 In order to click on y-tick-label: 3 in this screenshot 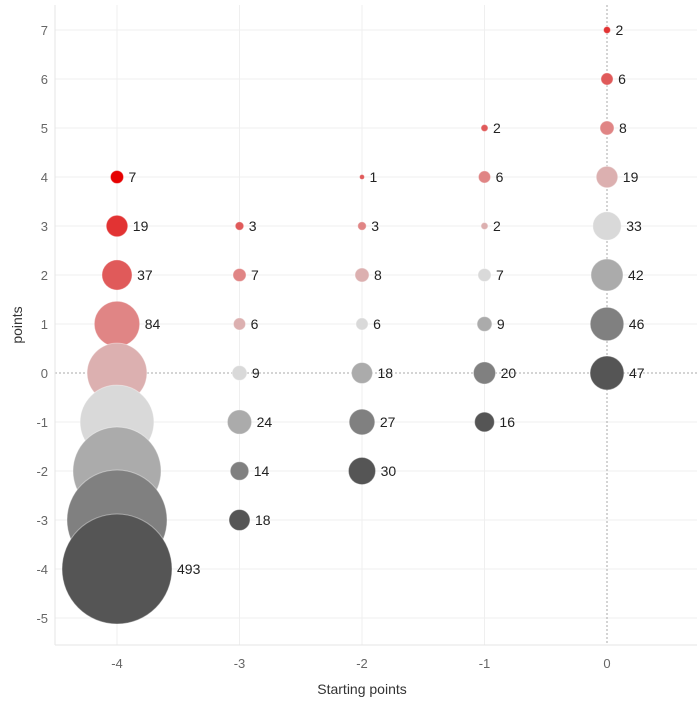, I will do `click(44, 226)`.